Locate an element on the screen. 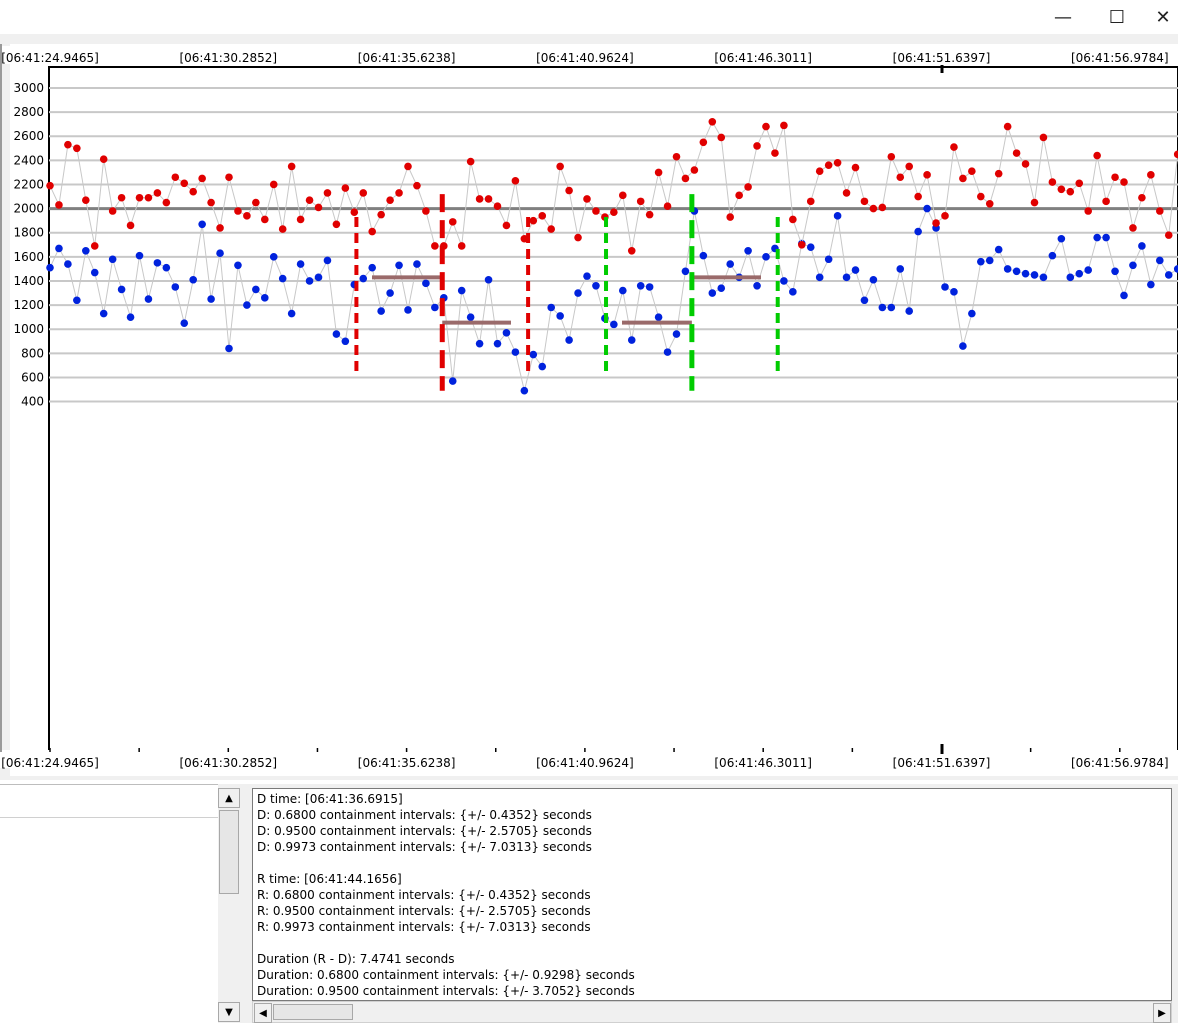  y-tick-label: 2400 is located at coordinates (28, 160).